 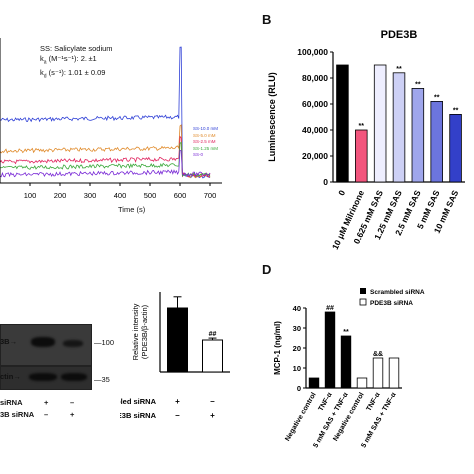 What do you see at coordinates (277, 348) in the screenshot?
I see `y-axis-label: MCP-1 (ng/ml)` at bounding box center [277, 348].